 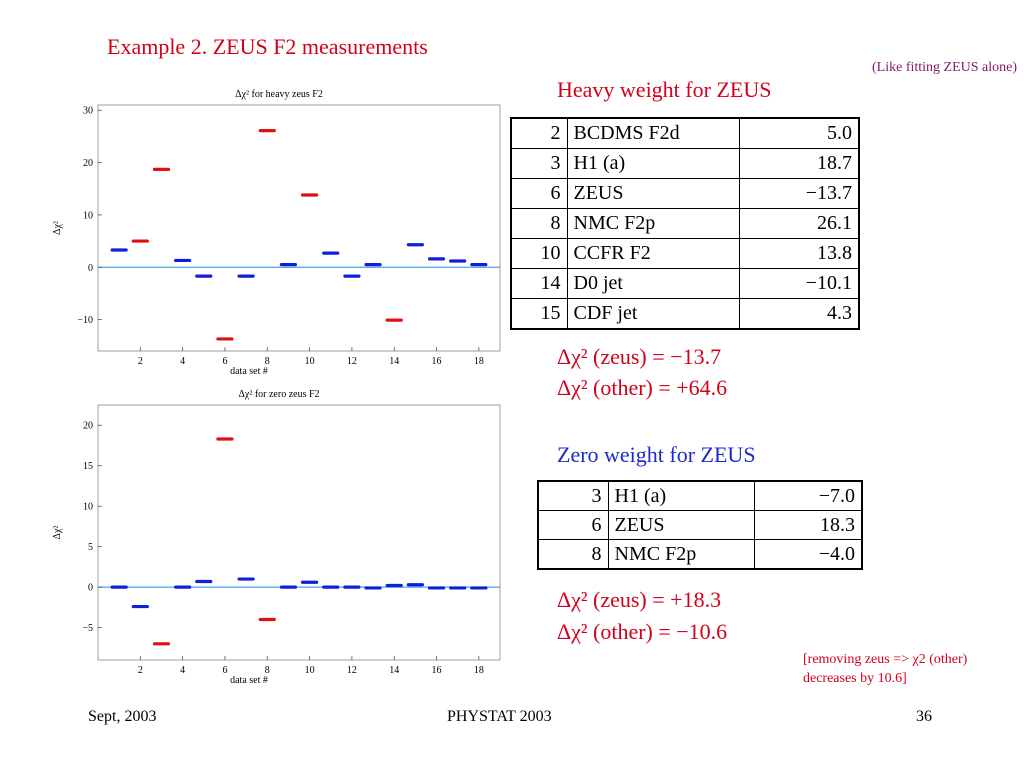 I want to click on table-row: 8 NMC F2p 26.1, so click(x=685, y=223).